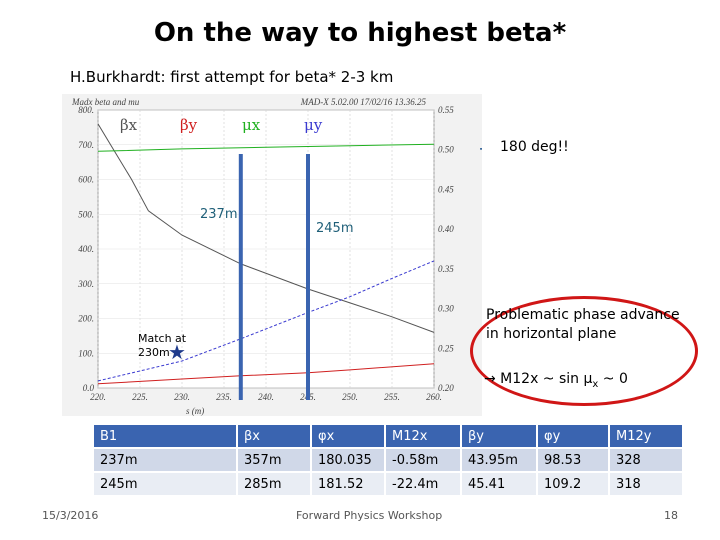 Image resolution: width=720 pixels, height=540 pixels. I want to click on table-row: 245m 285m 181.52 -22.4m 45.41 109.2 318, so click(388, 484).